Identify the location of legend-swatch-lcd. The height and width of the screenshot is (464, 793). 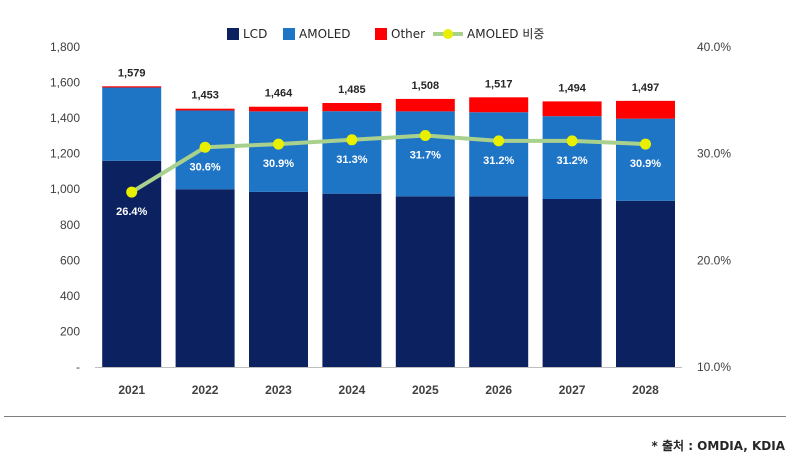
(233, 34).